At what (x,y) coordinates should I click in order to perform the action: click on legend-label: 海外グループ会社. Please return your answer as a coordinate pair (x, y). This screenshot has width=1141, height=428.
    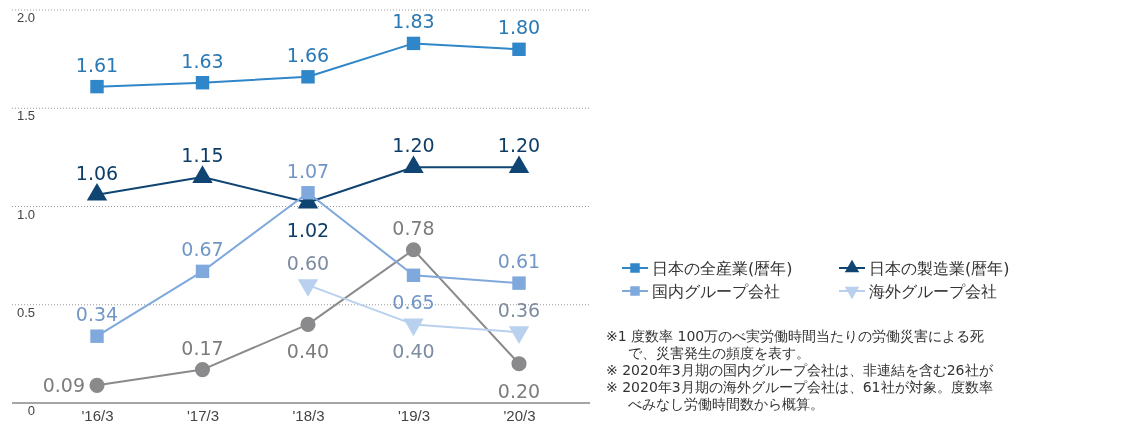
    Looking at the image, I should click on (933, 291).